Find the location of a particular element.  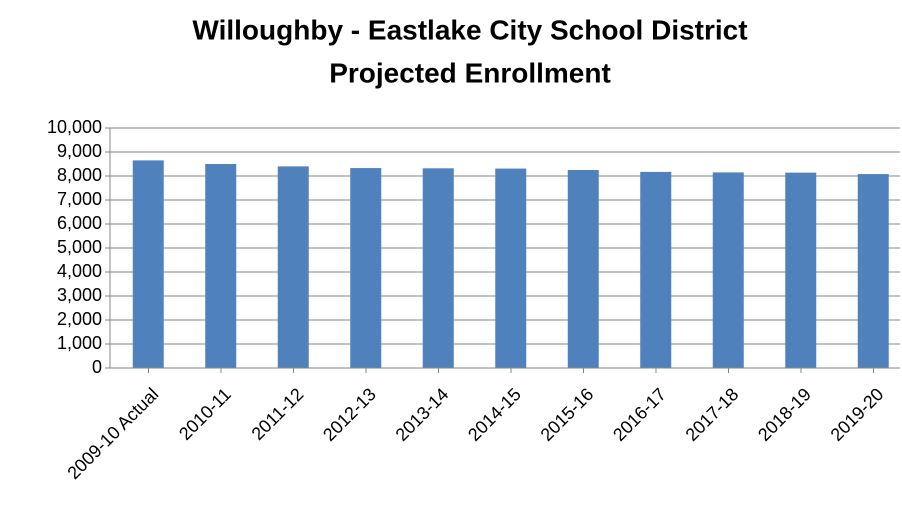

y-tick-label: 2,000 is located at coordinates (79, 319).